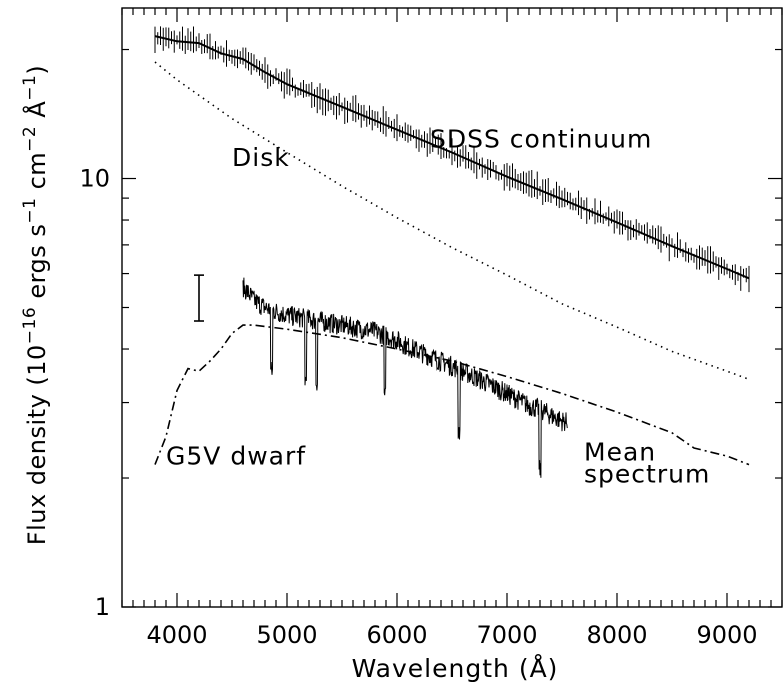 This screenshot has width=784, height=692. I want to click on annotation-label: Disk, so click(261, 157).